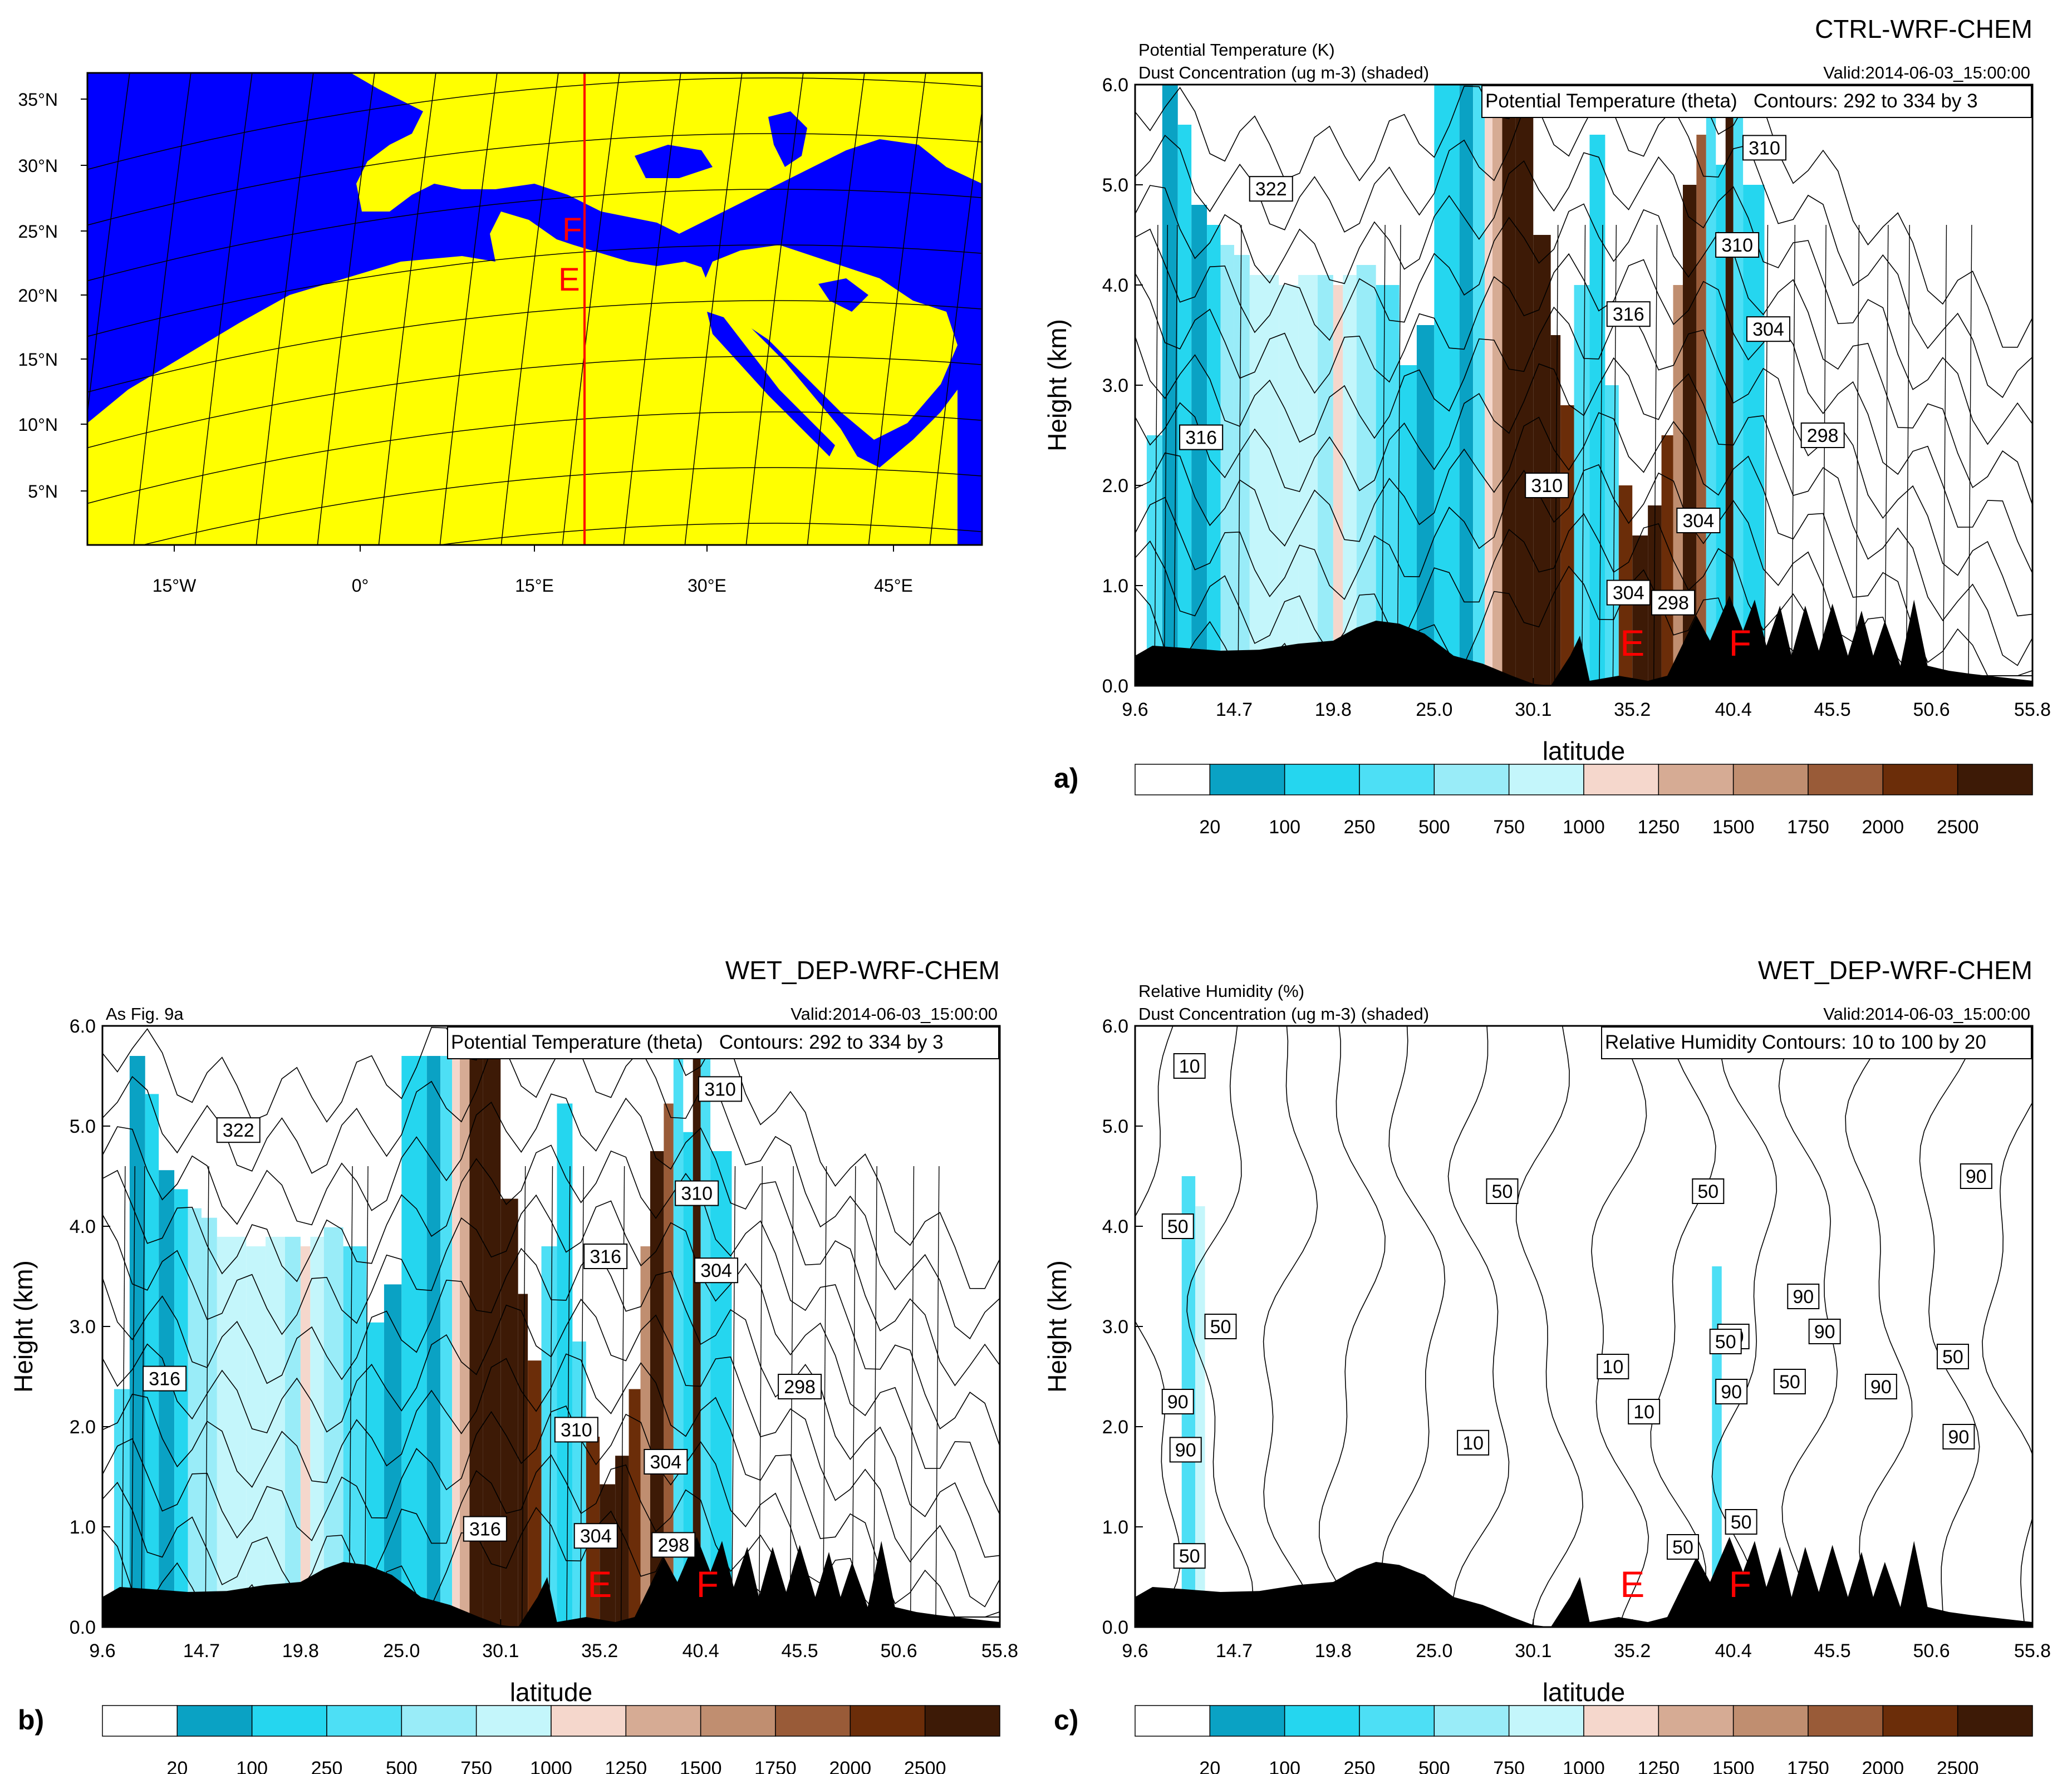 This screenshot has height=1774, width=2072. Describe the element at coordinates (1057, 385) in the screenshot. I see `panel-a-ylabel: Height (km)` at that location.